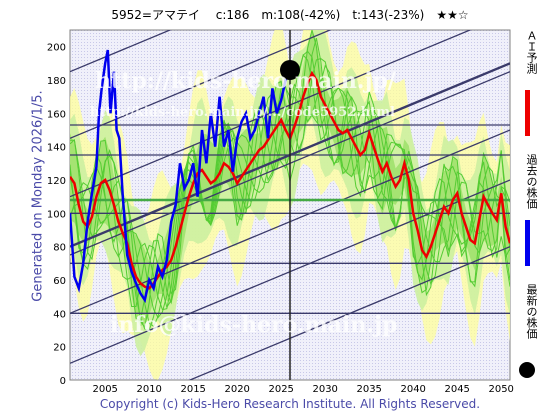  Describe the element at coordinates (56, 214) in the screenshot. I see `y-tick-label: 100` at that location.